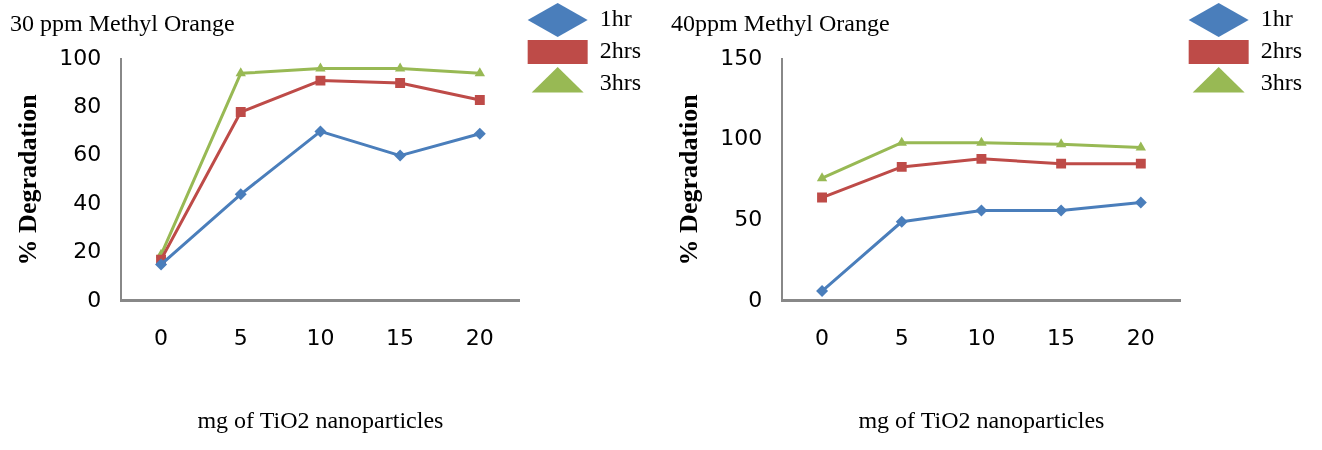 Image resolution: width=1322 pixels, height=450 pixels. I want to click on y-tick-label: 150, so click(741, 57).